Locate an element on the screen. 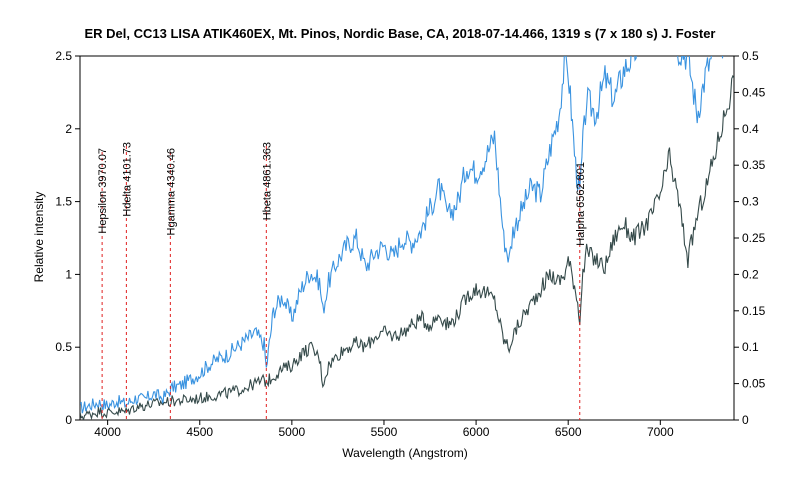 The image size is (800, 480). y2-tick-label: 0.1 is located at coordinates (750, 347).